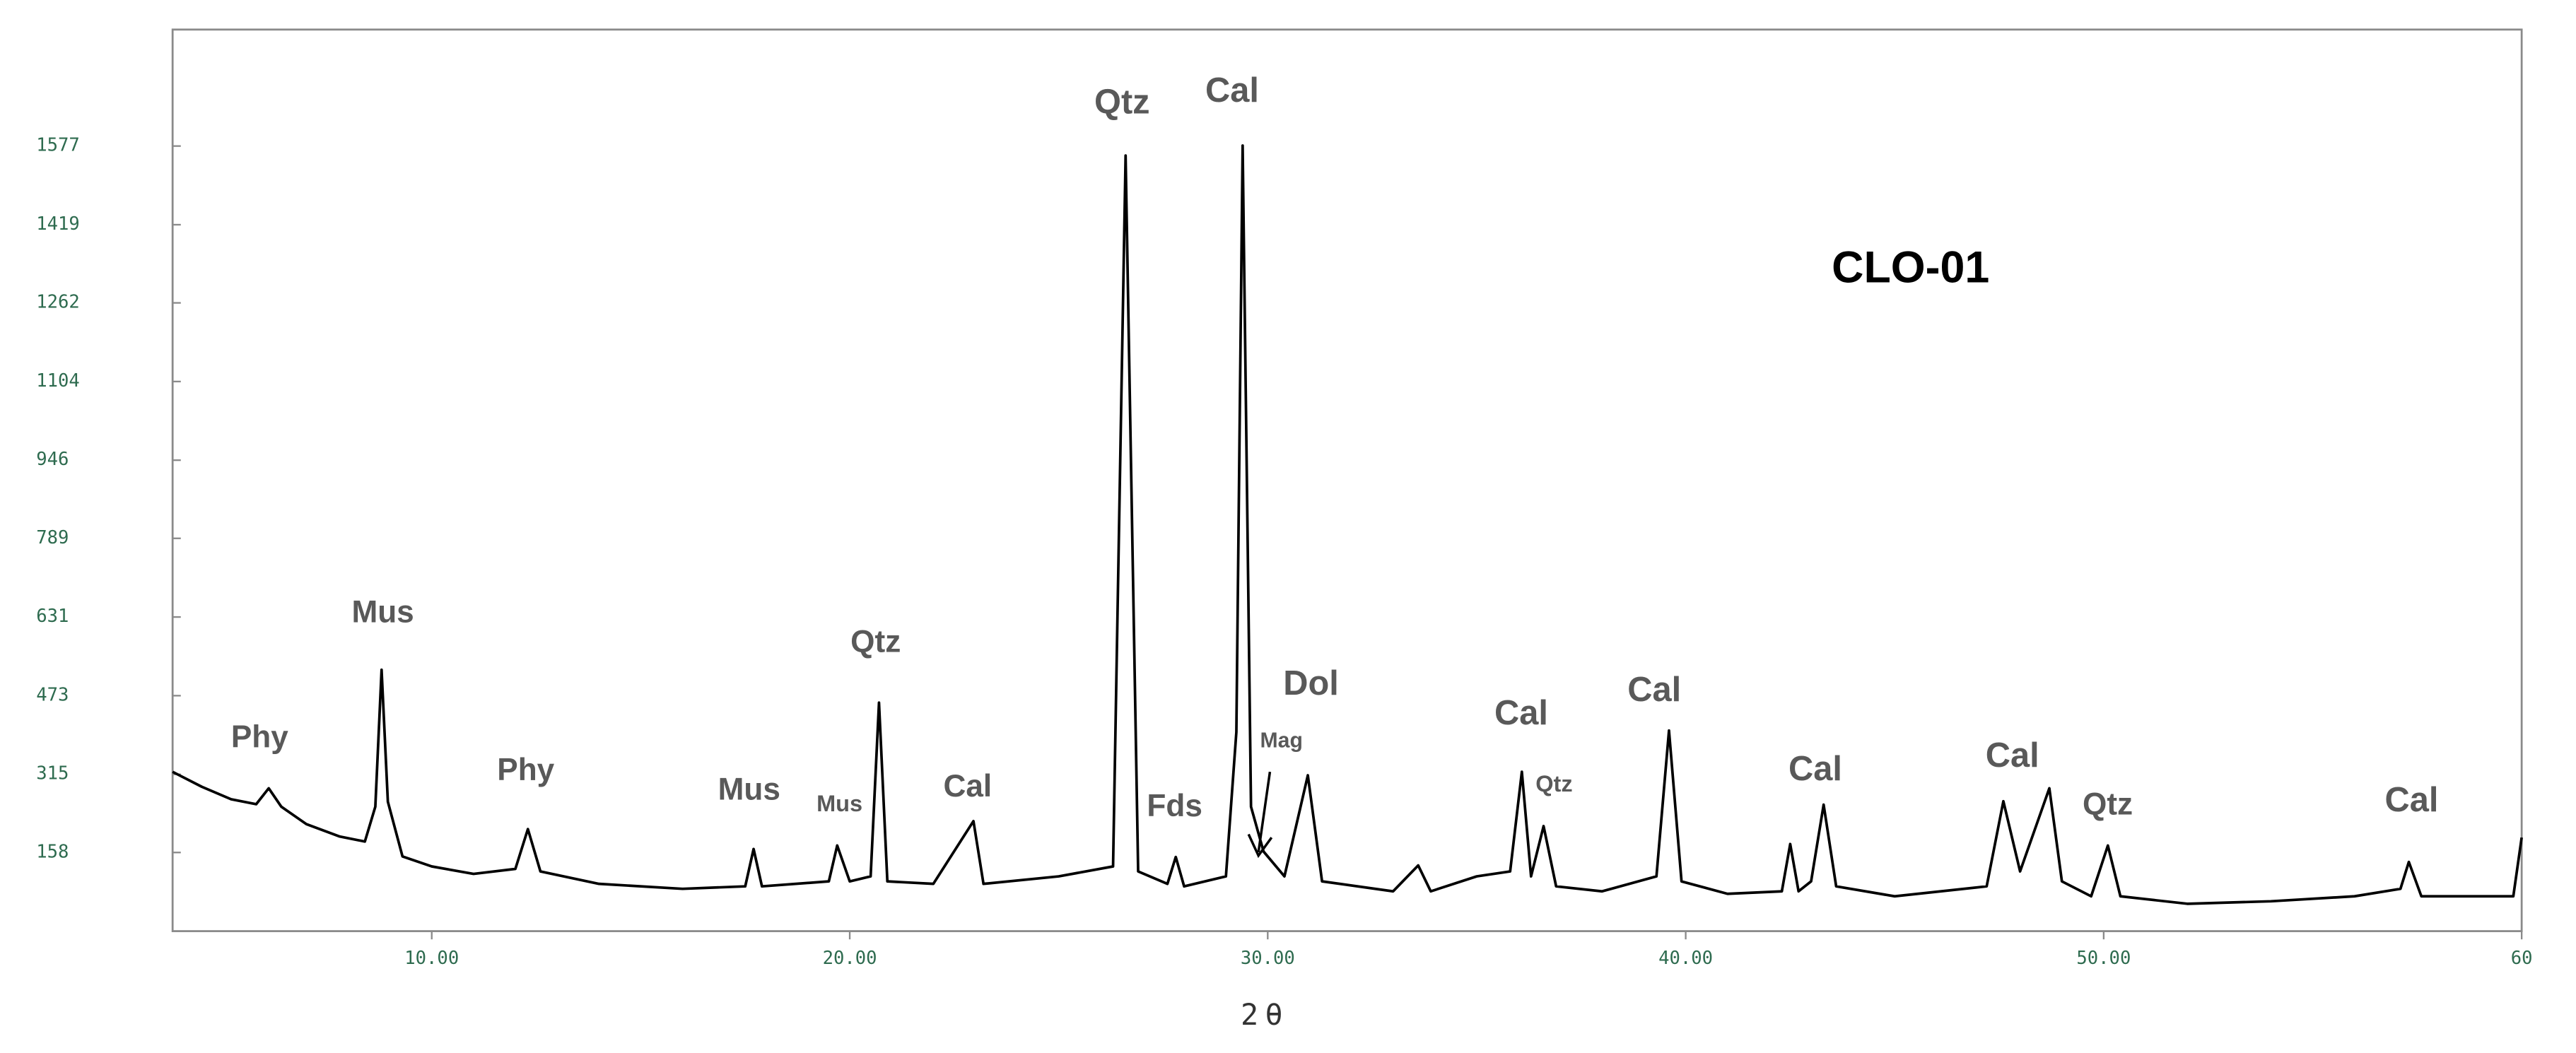 Image resolution: width=2576 pixels, height=1053 pixels. What do you see at coordinates (1685, 958) in the screenshot?
I see `x-tick-label: 40.00` at bounding box center [1685, 958].